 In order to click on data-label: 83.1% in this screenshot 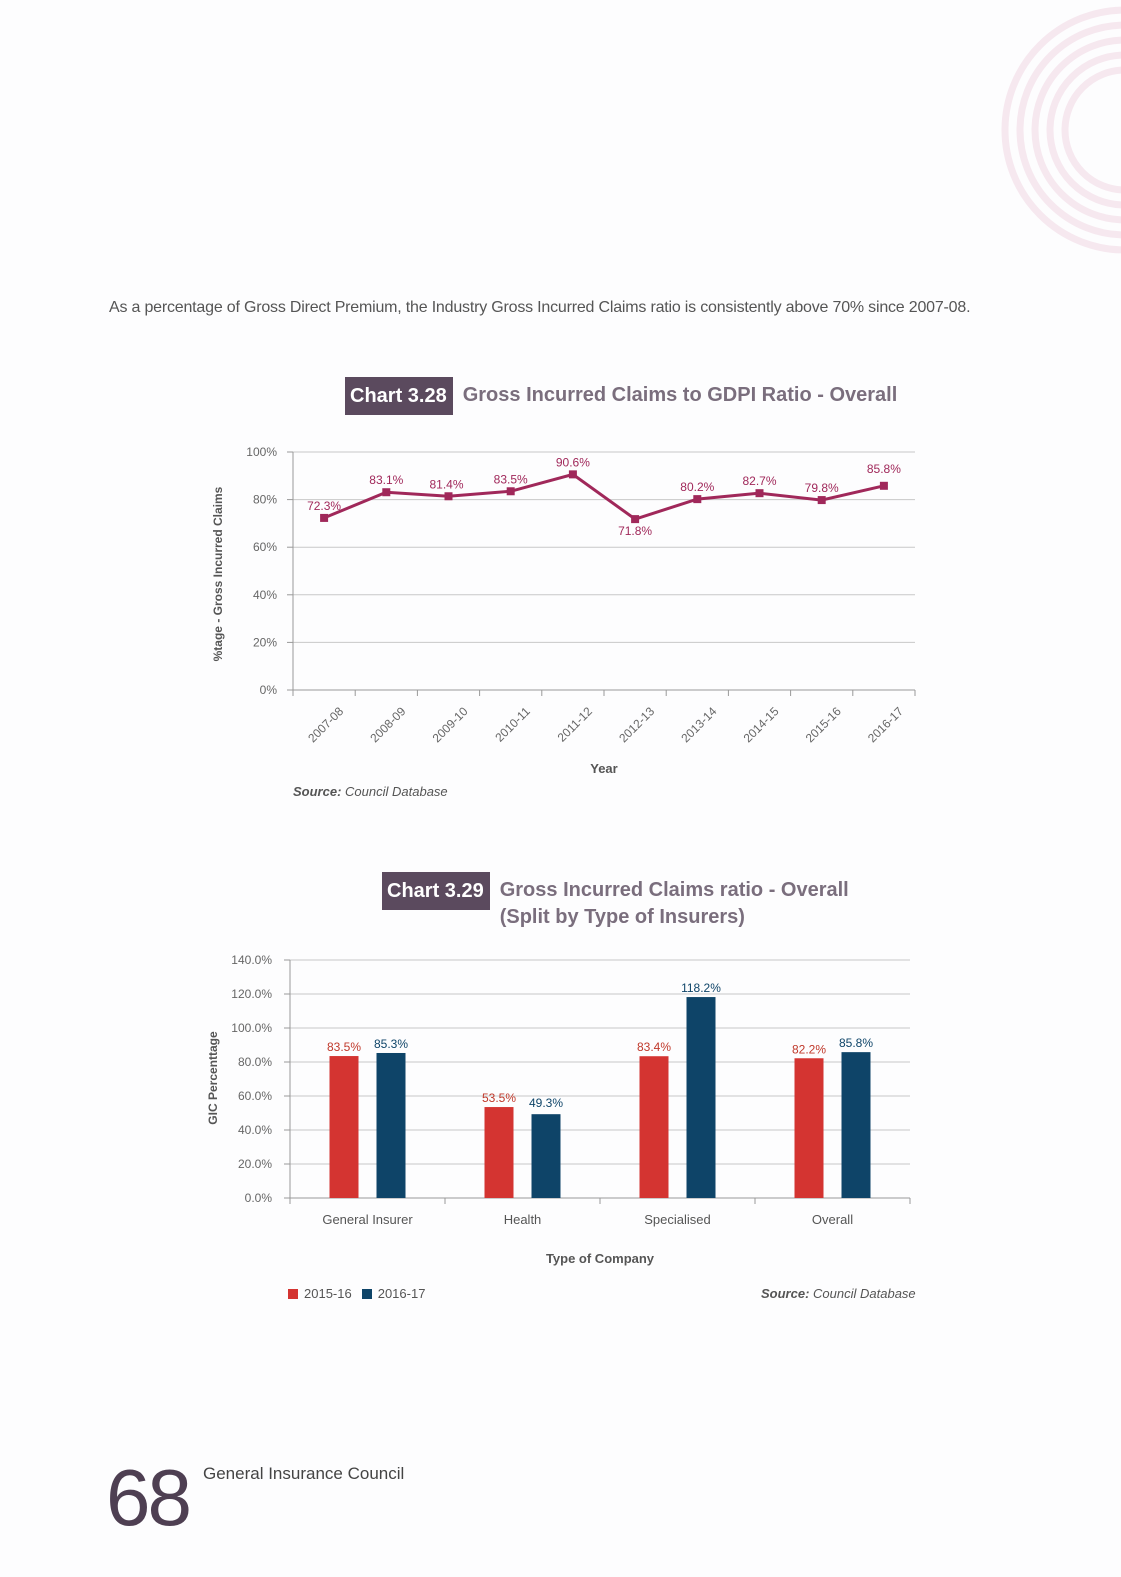, I will do `click(386, 480)`.